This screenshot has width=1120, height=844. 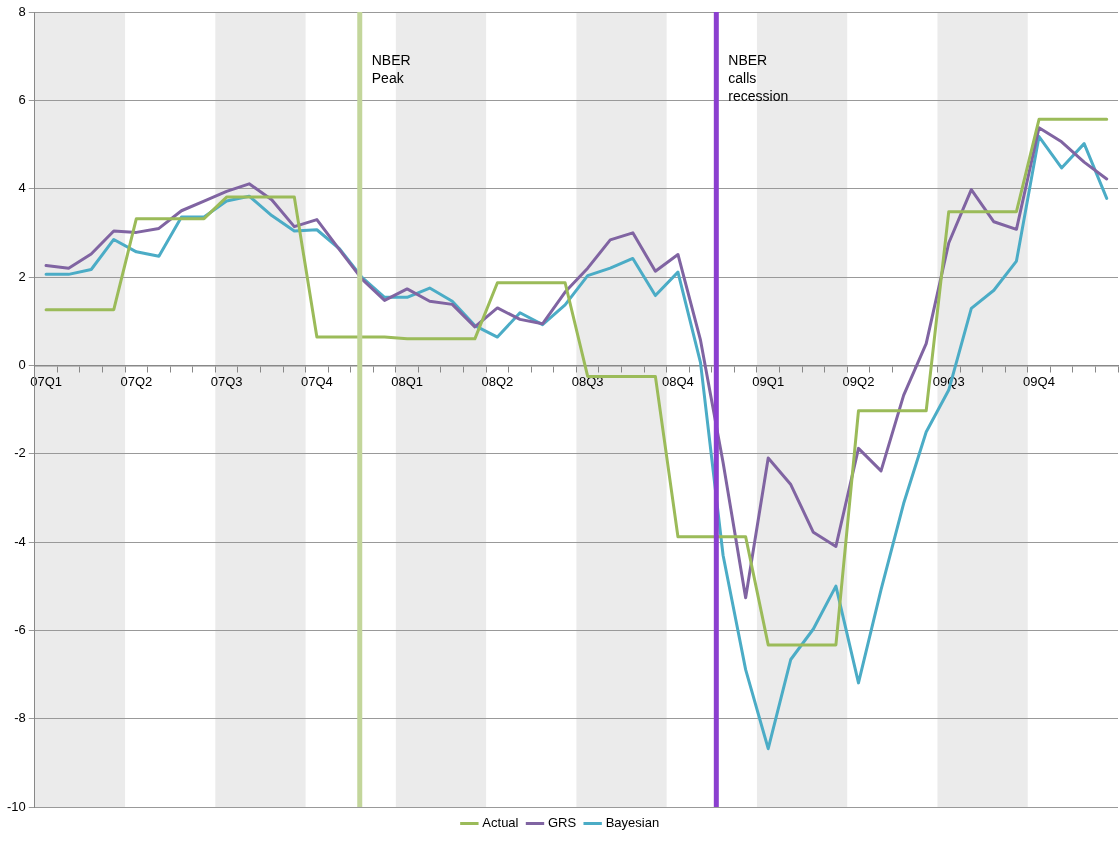 What do you see at coordinates (407, 381) in the screenshot?
I see `x-tick-label: 08Q1` at bounding box center [407, 381].